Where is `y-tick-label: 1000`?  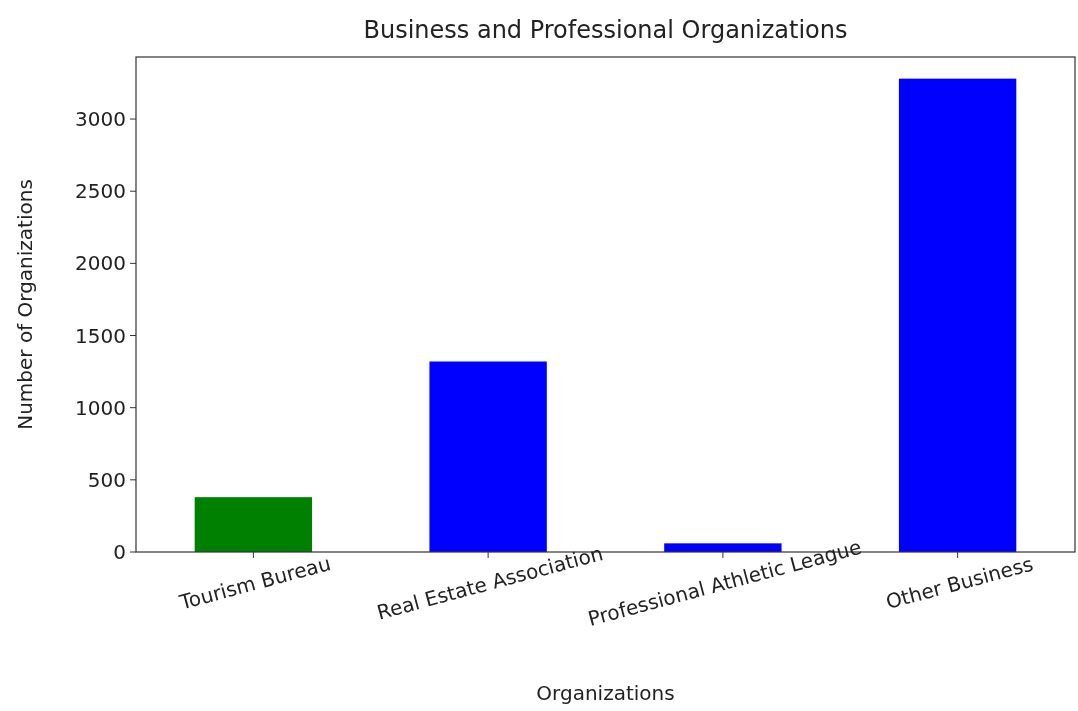 y-tick-label: 1000 is located at coordinates (100, 407).